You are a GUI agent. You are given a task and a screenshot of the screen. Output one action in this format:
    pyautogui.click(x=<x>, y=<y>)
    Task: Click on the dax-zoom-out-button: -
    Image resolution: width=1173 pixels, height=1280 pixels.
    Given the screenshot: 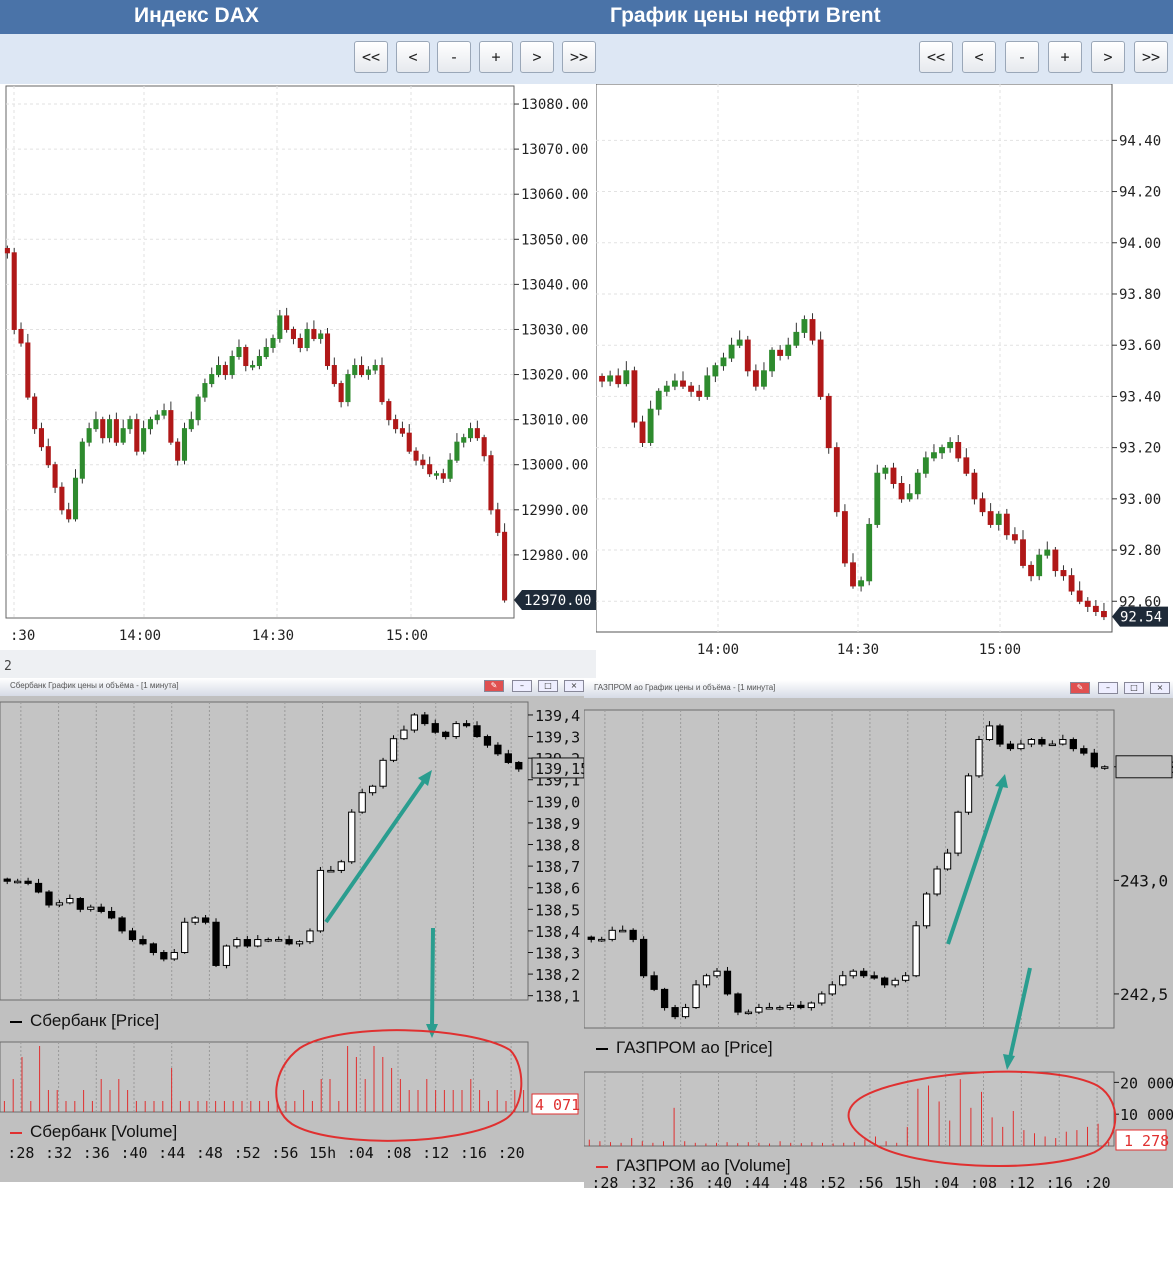 What is the action you would take?
    pyautogui.click(x=454, y=57)
    